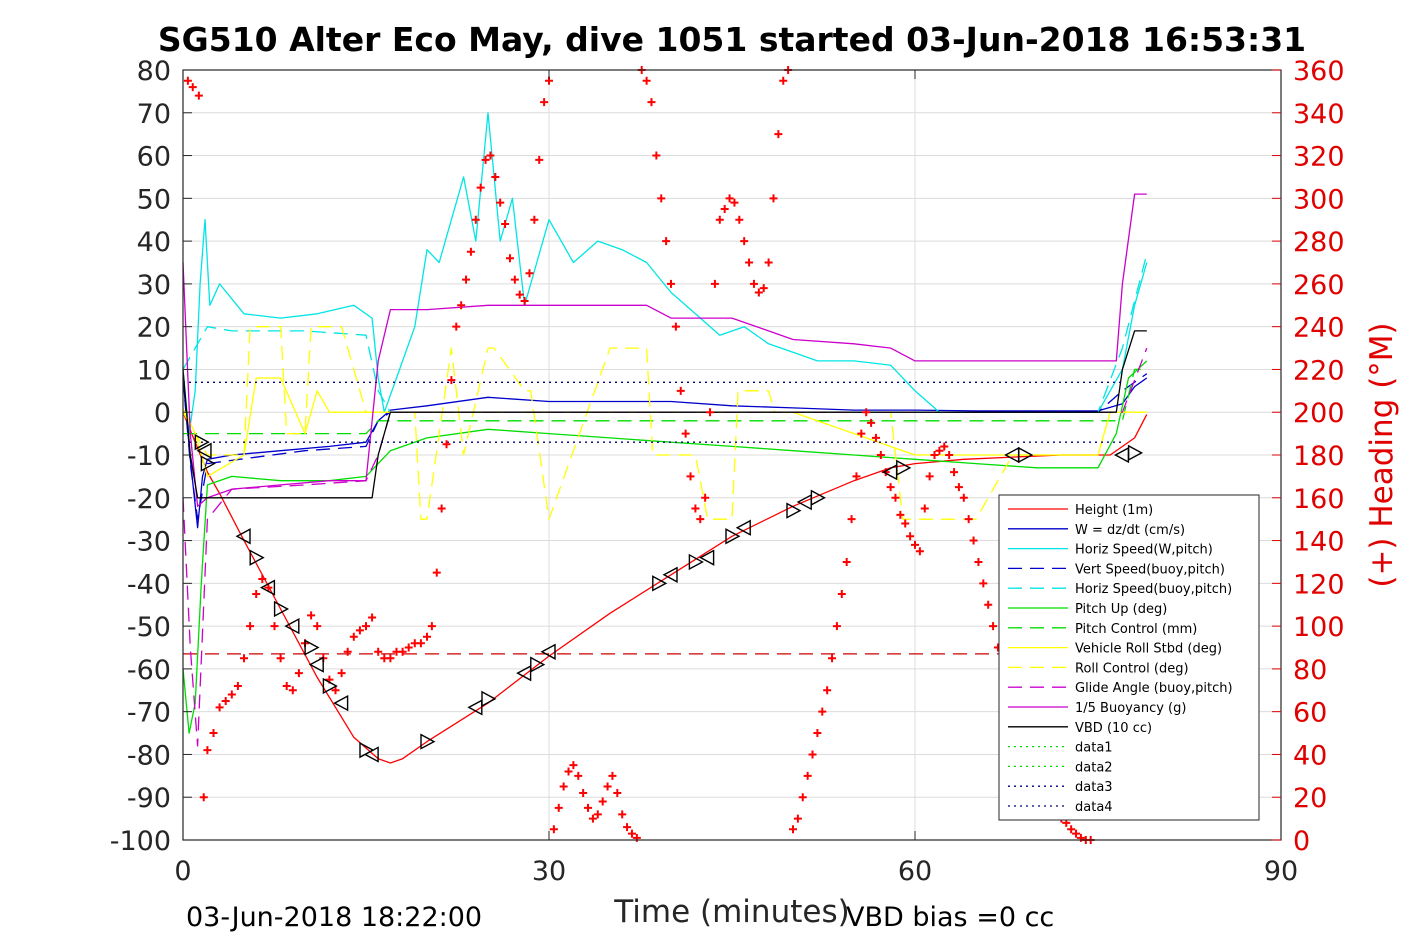 Image resolution: width=1417 pixels, height=945 pixels. What do you see at coordinates (149, 584) in the screenshot?
I see `y-tick-label-left-12: -40` at bounding box center [149, 584].